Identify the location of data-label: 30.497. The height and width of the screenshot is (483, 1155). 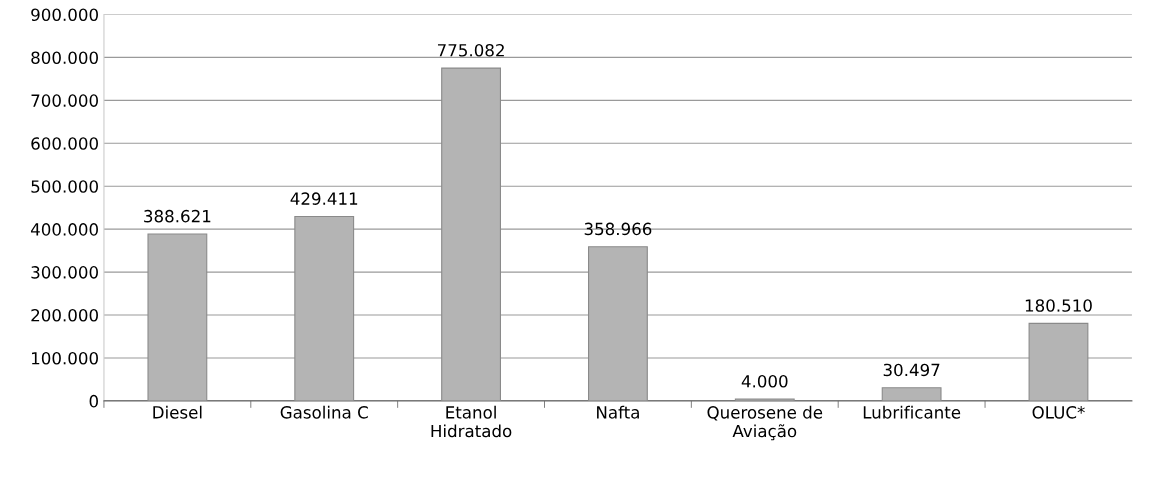
(911, 370).